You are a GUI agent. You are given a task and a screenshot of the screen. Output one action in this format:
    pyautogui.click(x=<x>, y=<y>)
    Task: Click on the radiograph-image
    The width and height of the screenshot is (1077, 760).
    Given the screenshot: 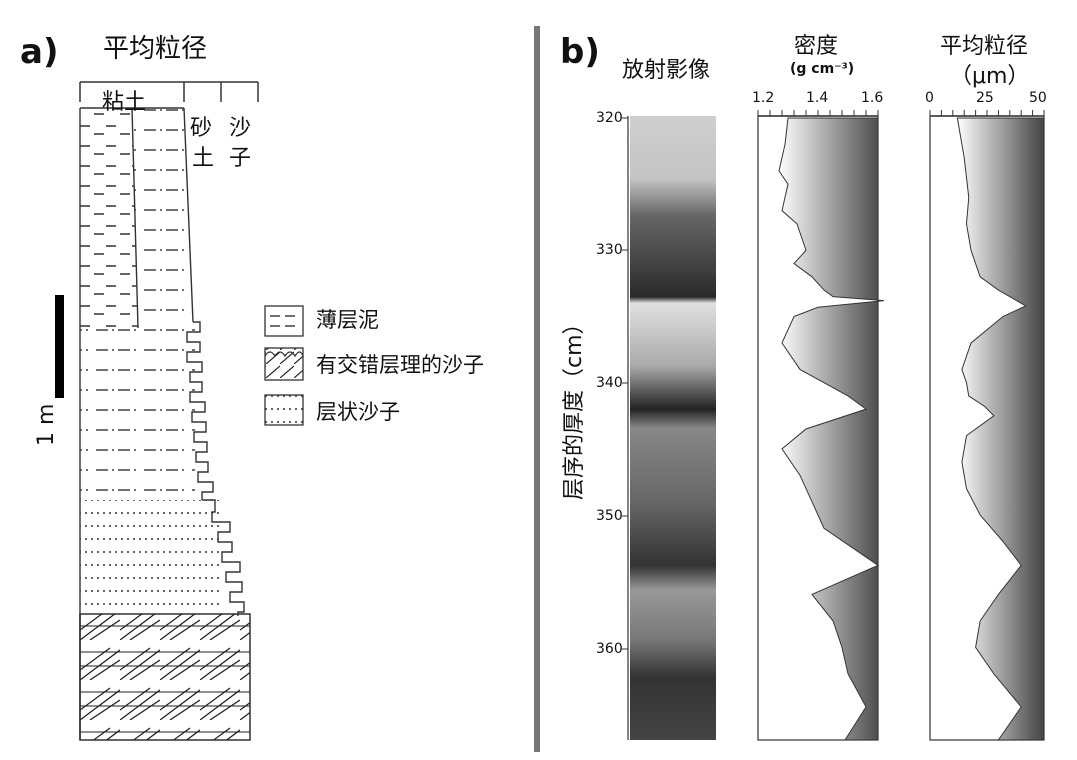 What is the action you would take?
    pyautogui.click(x=673, y=428)
    